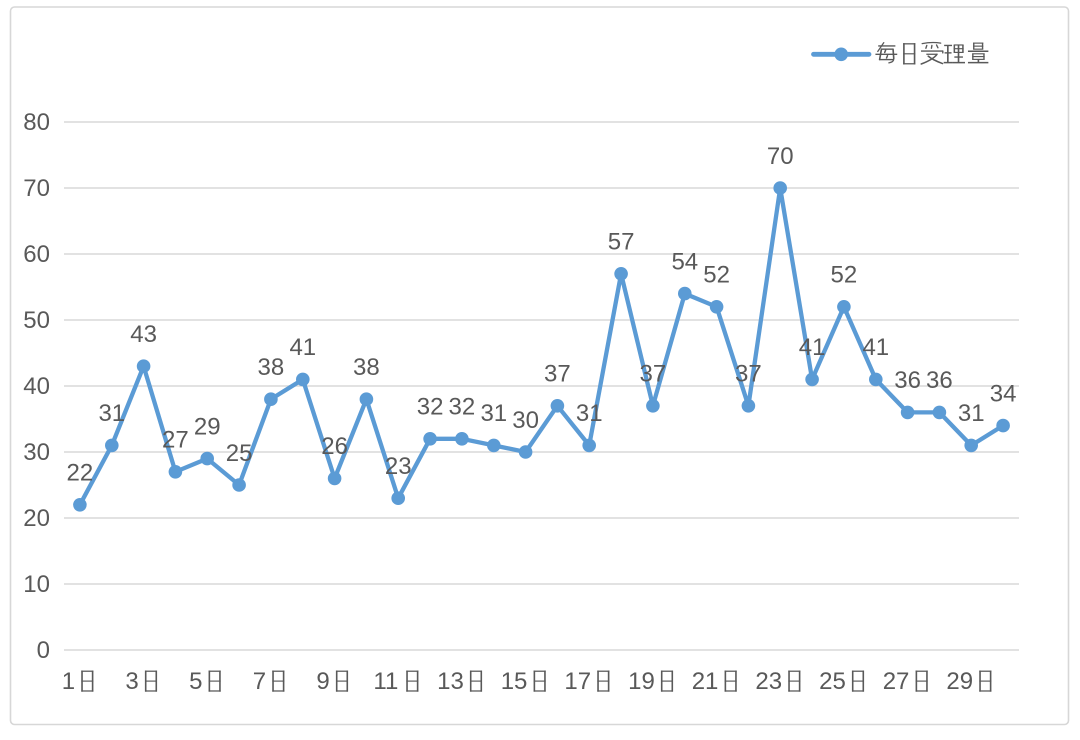  What do you see at coordinates (68, 681) in the screenshot?
I see `svg-text: 1` at bounding box center [68, 681].